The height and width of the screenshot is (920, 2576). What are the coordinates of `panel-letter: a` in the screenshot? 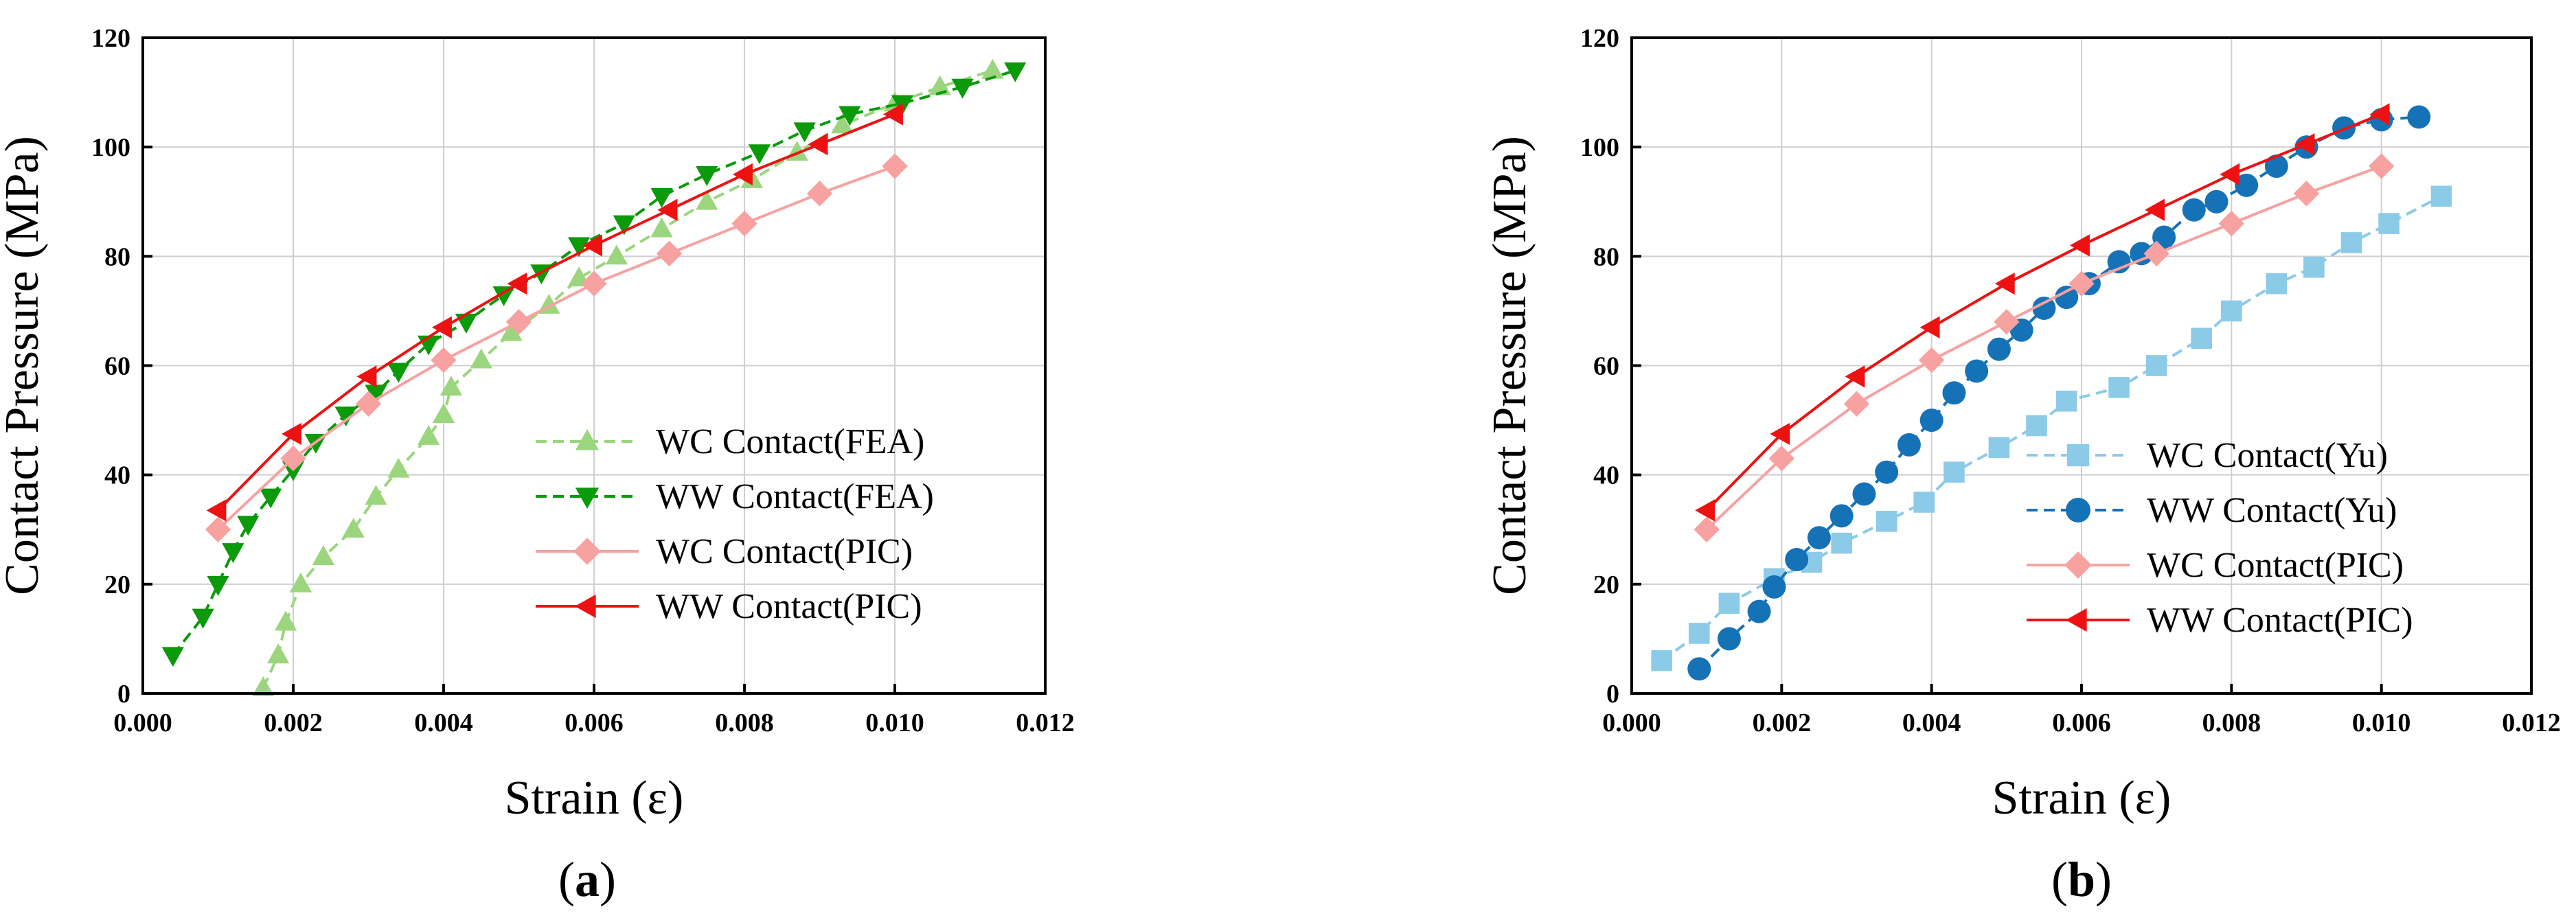 It's located at (587, 879).